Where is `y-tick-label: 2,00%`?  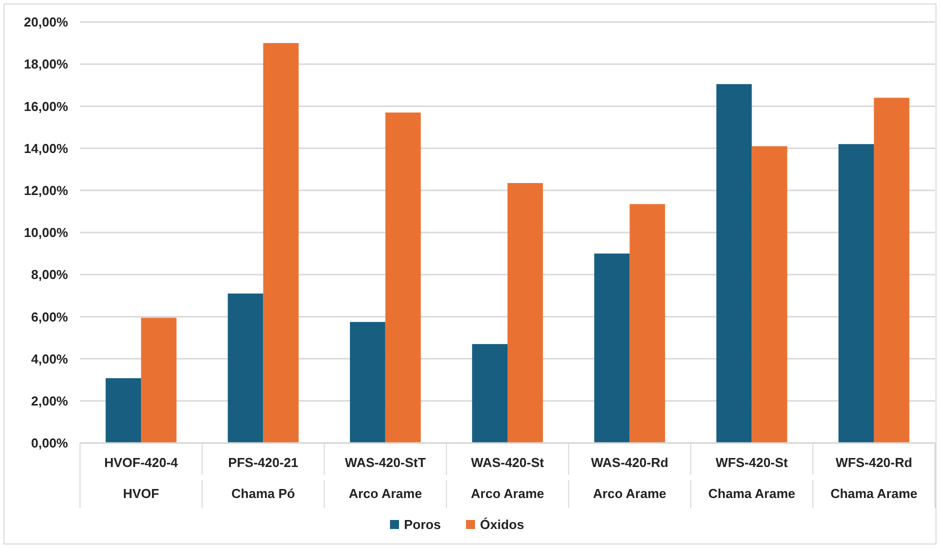
y-tick-label: 2,00% is located at coordinates (49, 400).